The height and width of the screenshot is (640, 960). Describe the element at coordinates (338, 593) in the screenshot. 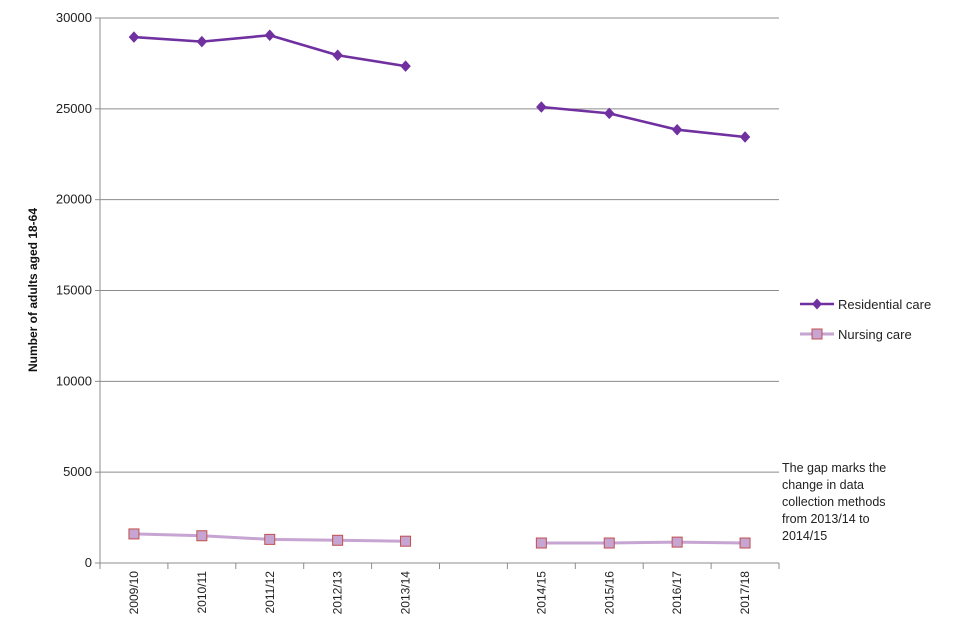

I see `x-tick-label: 2012/13` at that location.